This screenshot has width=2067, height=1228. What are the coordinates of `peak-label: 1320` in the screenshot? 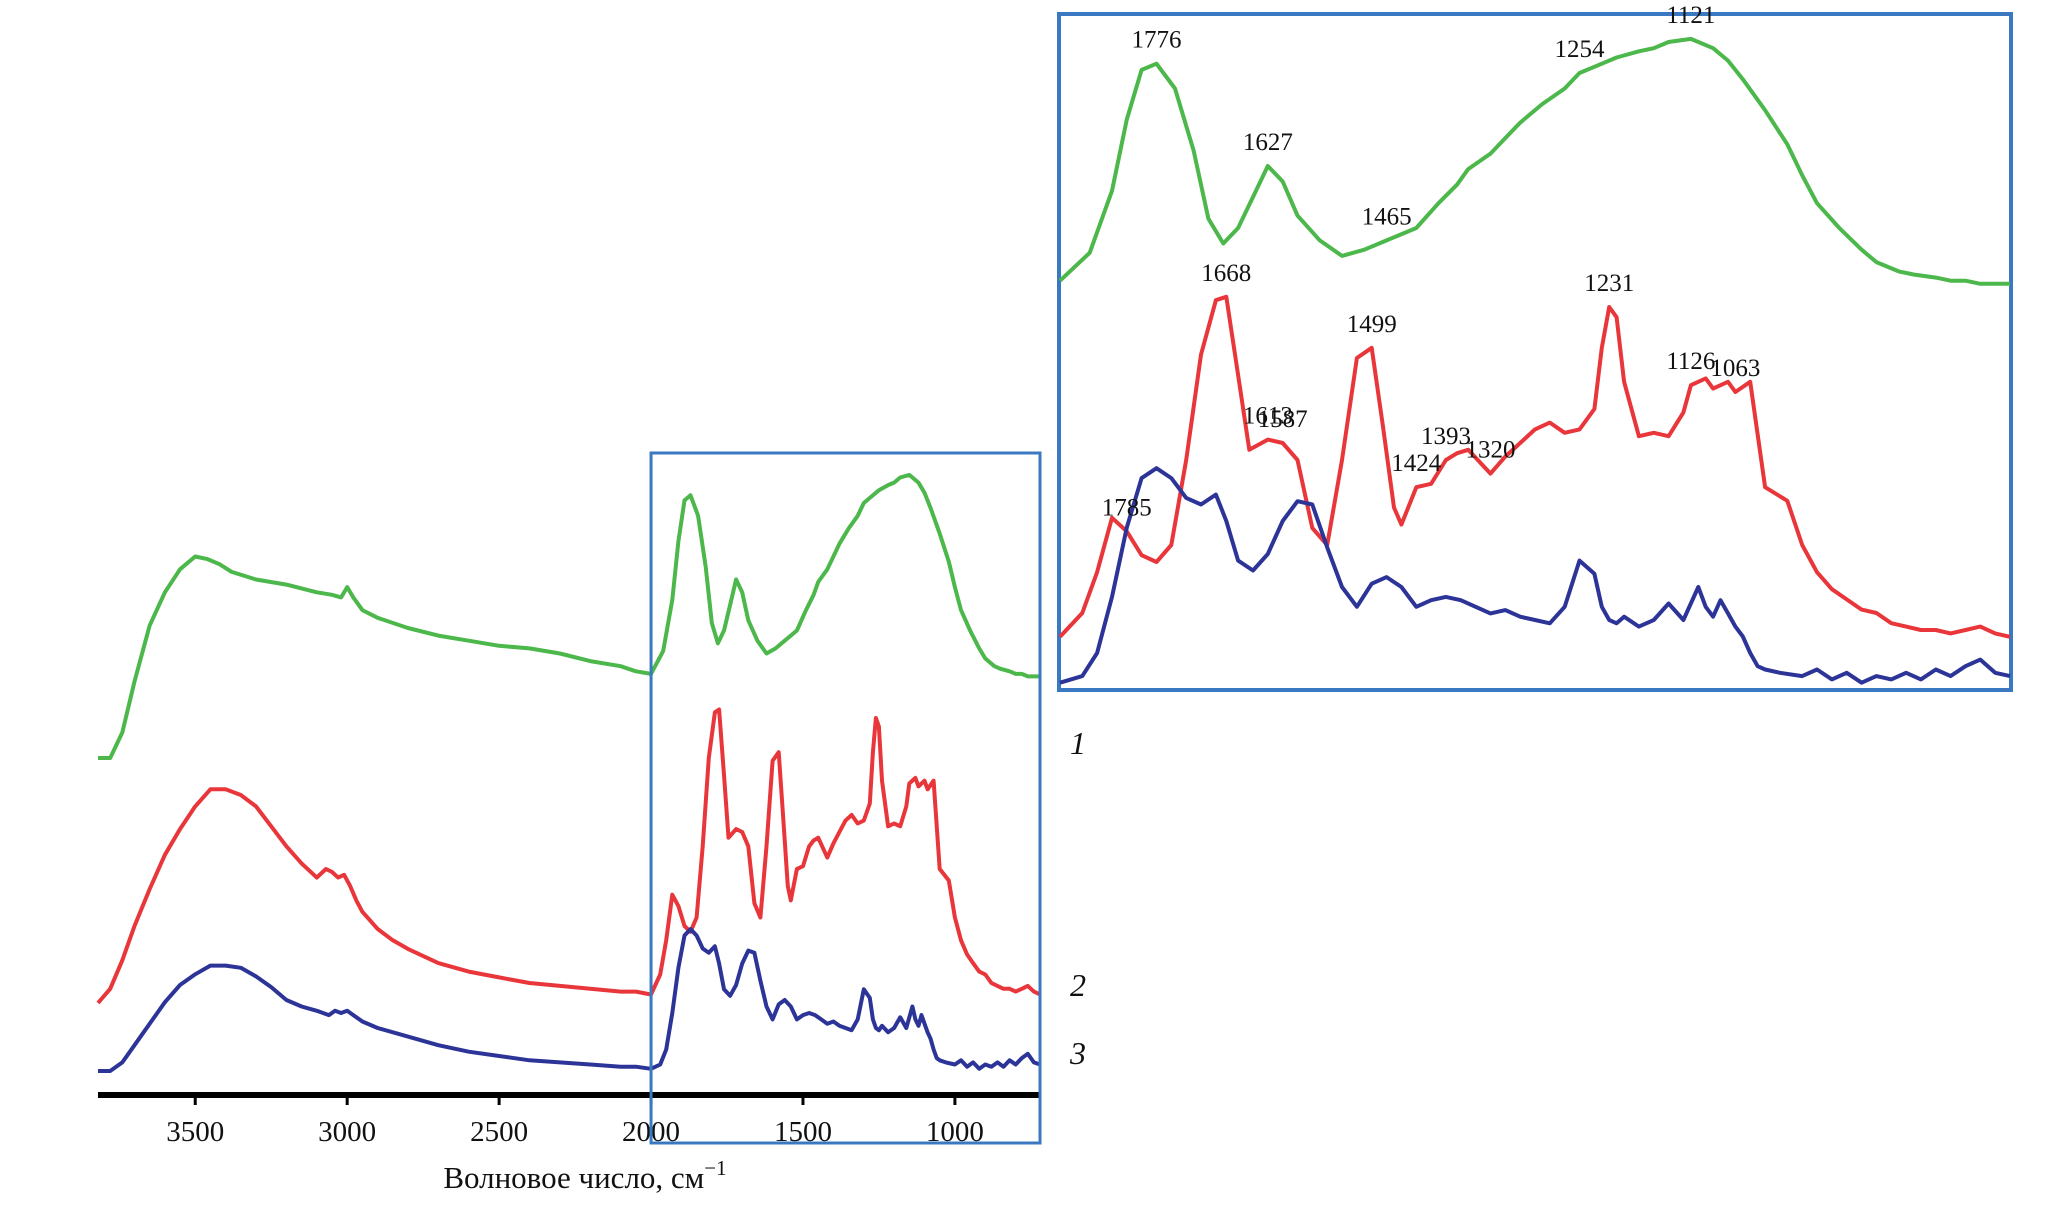 It's located at (1490, 450).